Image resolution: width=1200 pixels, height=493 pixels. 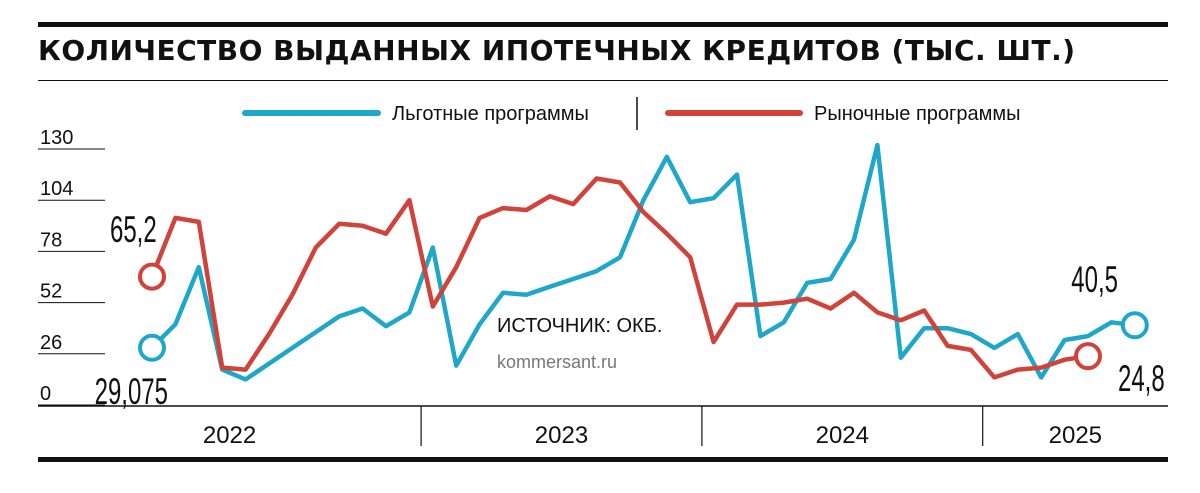 I want to click on y-tick-label: 130, so click(x=56, y=138).